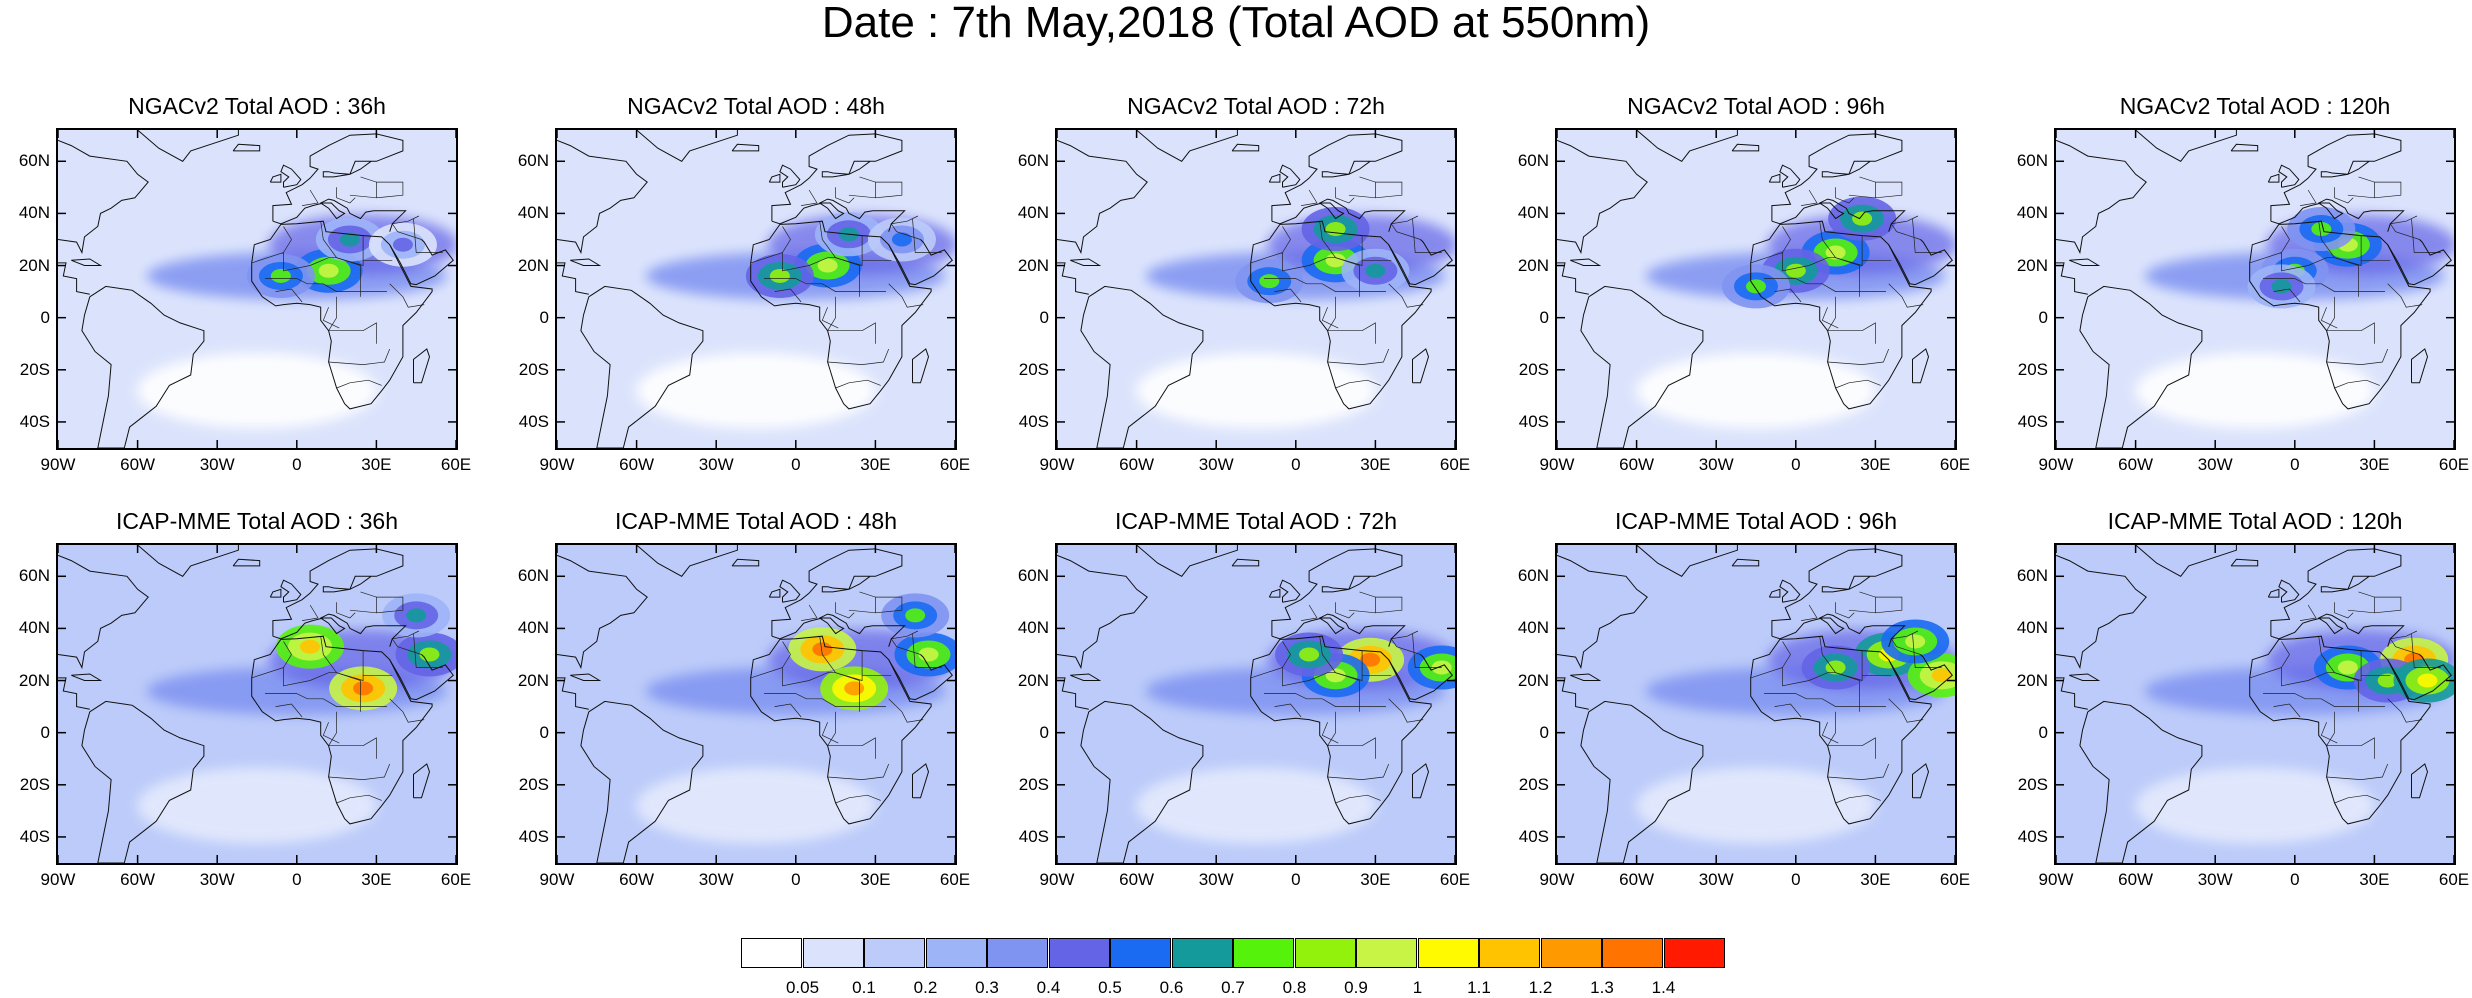 This screenshot has width=2472, height=998. Describe the element at coordinates (925, 987) in the screenshot. I see `colorbar-label: 0.2` at that location.